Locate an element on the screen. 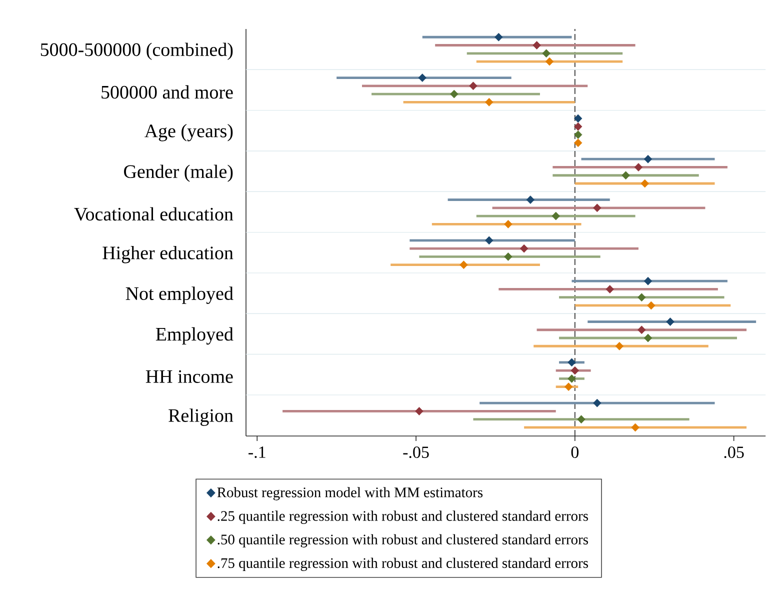 The width and height of the screenshot is (774, 612). y-tick-label: Age (years) is located at coordinates (188, 133).